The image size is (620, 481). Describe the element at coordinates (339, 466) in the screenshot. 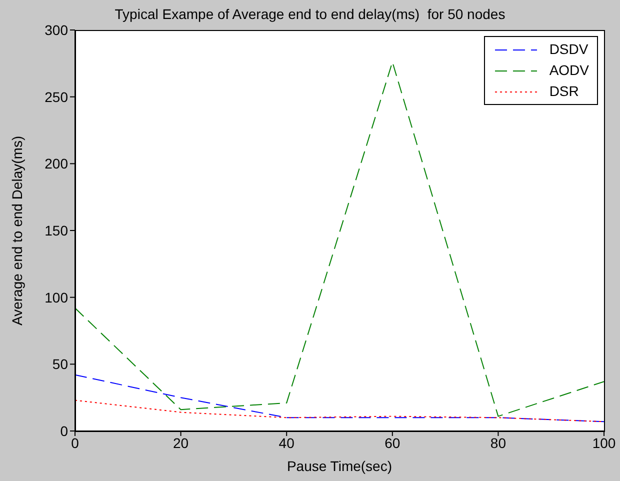

I see `x-axis-title: Pause Time(sec)` at that location.